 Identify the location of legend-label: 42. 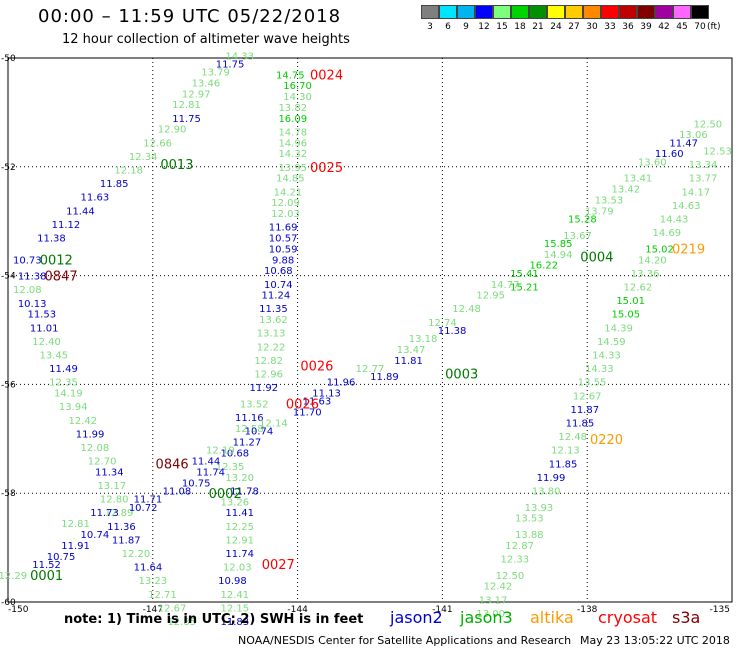
(664, 27).